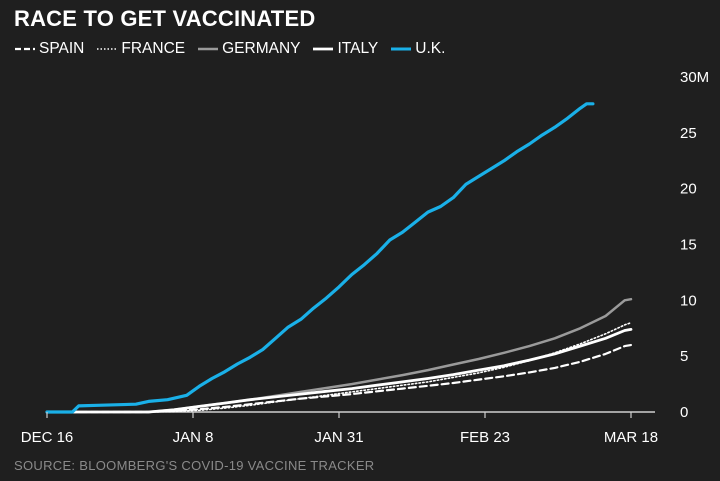  What do you see at coordinates (338, 437) in the screenshot?
I see `x-tick-label: JAN 31` at bounding box center [338, 437].